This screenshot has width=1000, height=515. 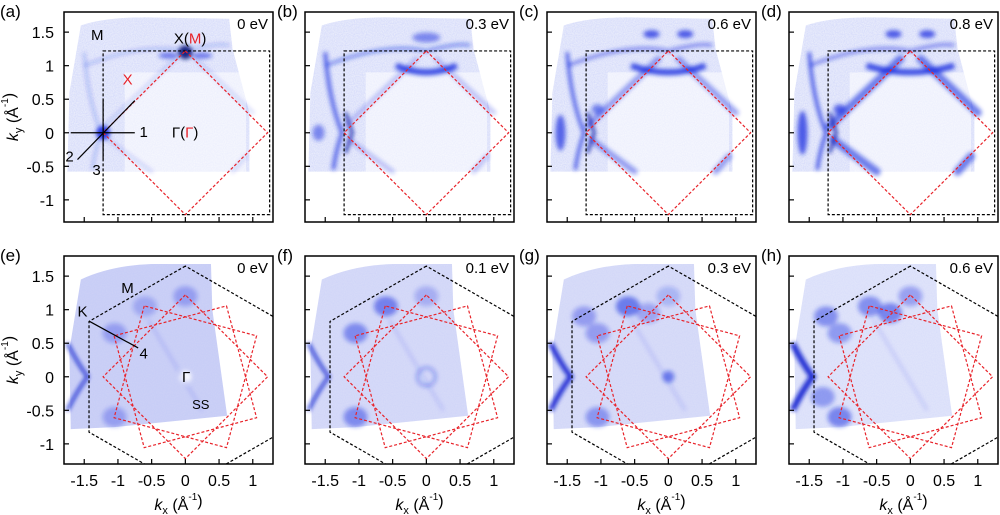 I want to click on panel-label: (a), so click(x=10, y=11).